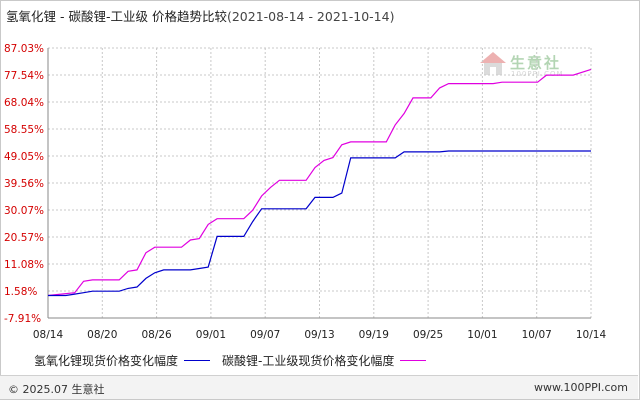 The image size is (640, 400). What do you see at coordinates (24, 157) in the screenshot?
I see `y-tick-label: 49.05%` at bounding box center [24, 157].